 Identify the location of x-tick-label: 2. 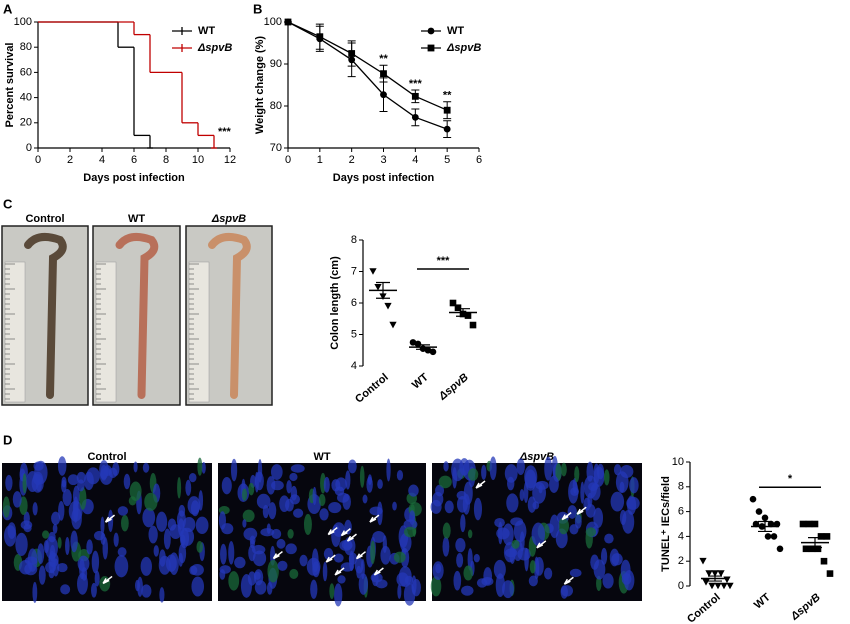
(70, 160).